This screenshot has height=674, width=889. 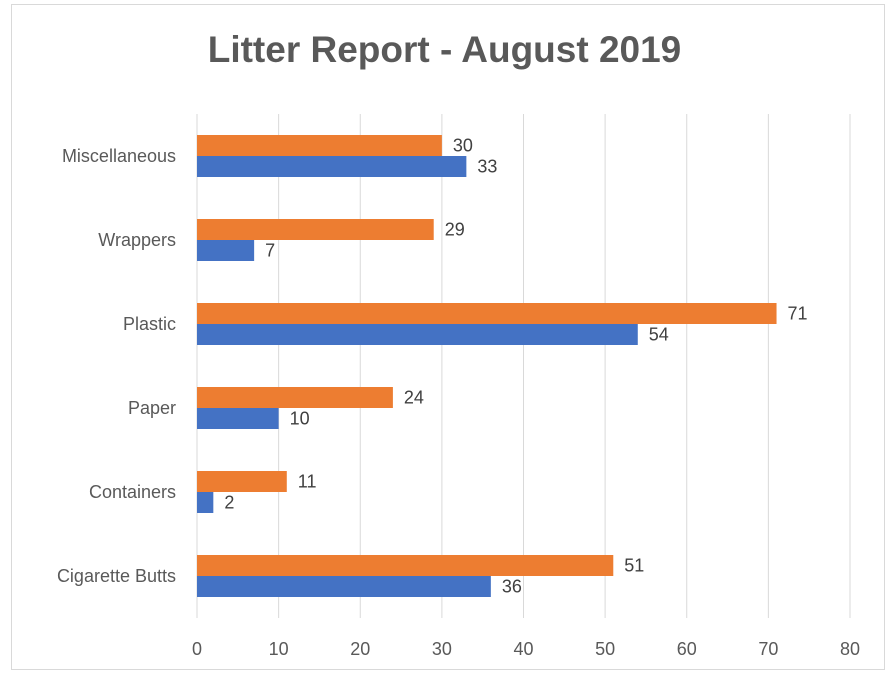 I want to click on category-label: Plastic, so click(x=149, y=324).